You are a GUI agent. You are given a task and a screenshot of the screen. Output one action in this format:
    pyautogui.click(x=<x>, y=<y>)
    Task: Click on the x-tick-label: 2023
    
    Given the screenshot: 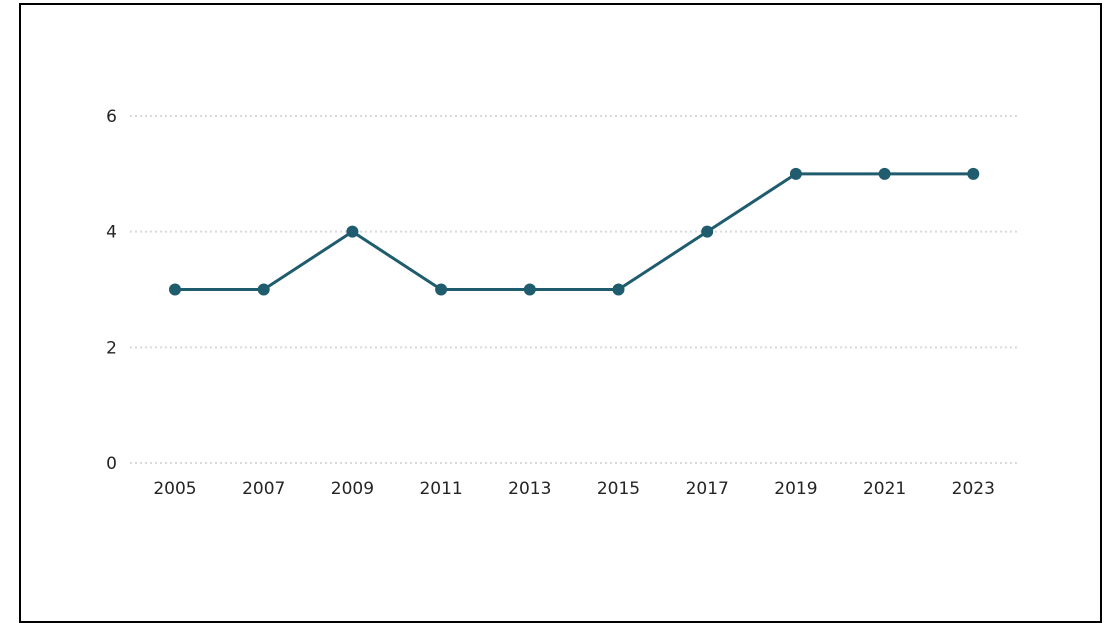 What is the action you would take?
    pyautogui.click(x=973, y=489)
    